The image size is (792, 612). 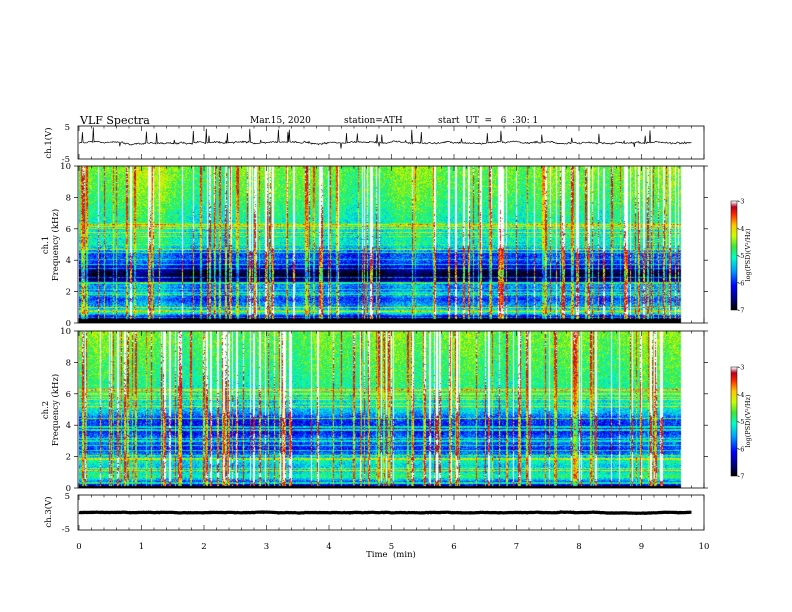 I want to click on ch2-freq-ytick-label: 2, so click(x=68, y=458).